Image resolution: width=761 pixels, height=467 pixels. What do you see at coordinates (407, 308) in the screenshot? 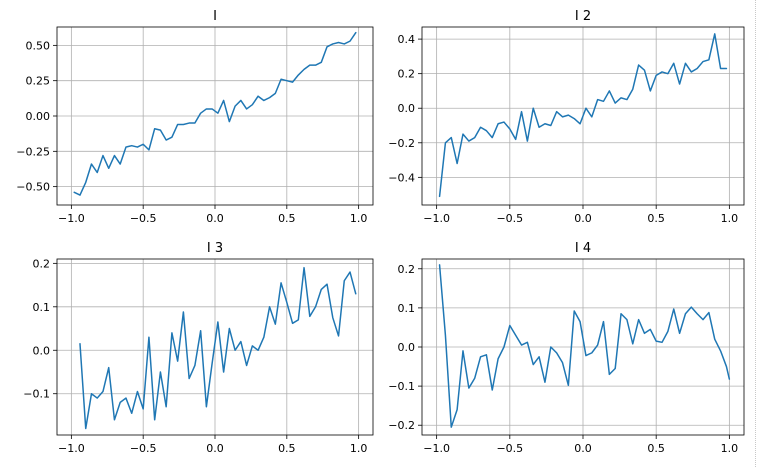
I see `subplot-4-y-tick-label: 0.1` at bounding box center [407, 308].